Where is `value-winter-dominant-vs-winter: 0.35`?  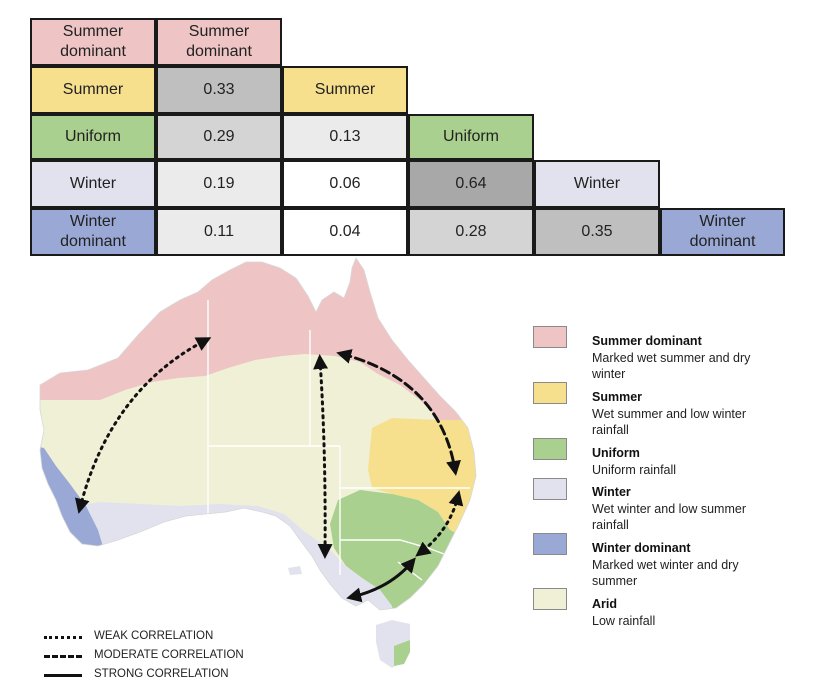
value-winter-dominant-vs-winter: 0.35 is located at coordinates (597, 232).